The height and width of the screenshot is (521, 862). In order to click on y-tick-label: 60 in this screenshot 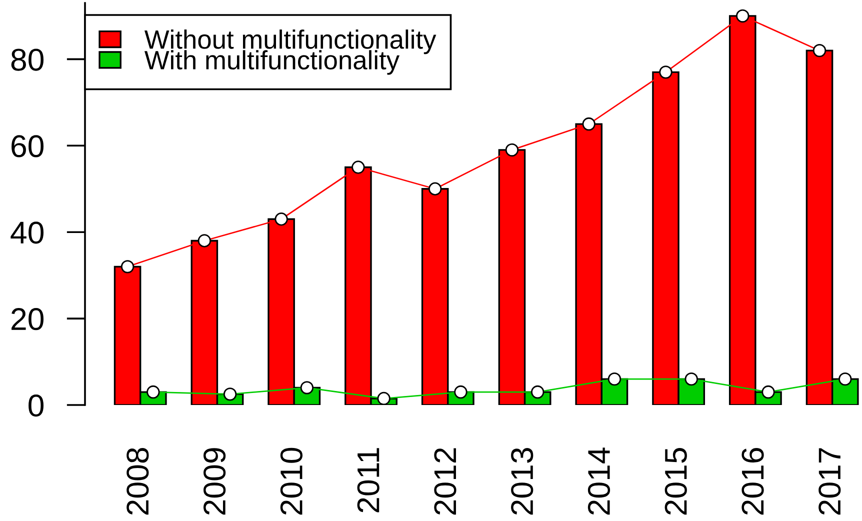, I will do `click(28, 146)`.